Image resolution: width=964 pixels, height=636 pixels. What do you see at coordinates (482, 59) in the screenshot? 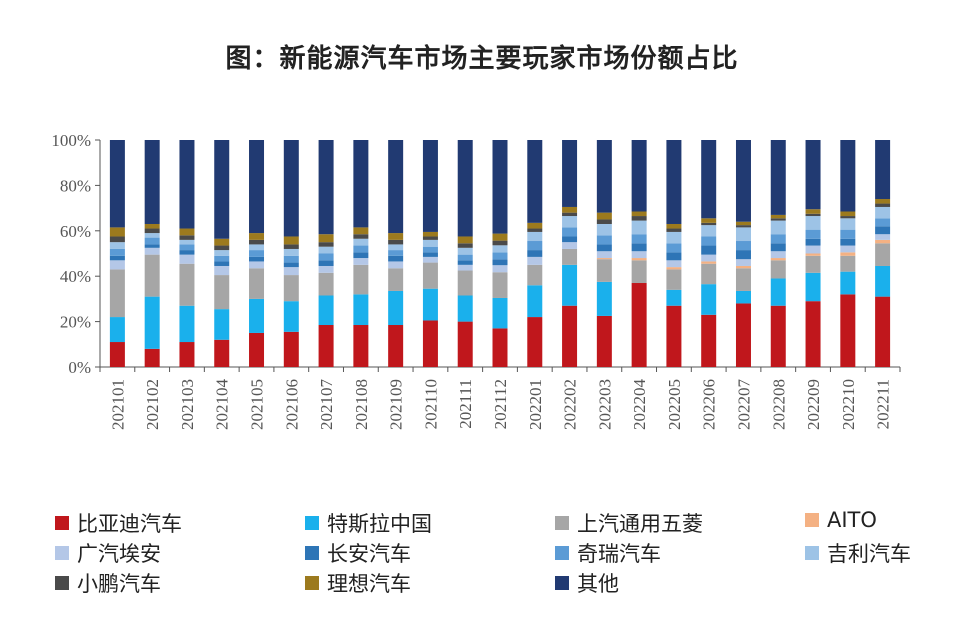
I see `chart-title: 图：新能源汽车市场主要玩家市场份额占比` at bounding box center [482, 59].